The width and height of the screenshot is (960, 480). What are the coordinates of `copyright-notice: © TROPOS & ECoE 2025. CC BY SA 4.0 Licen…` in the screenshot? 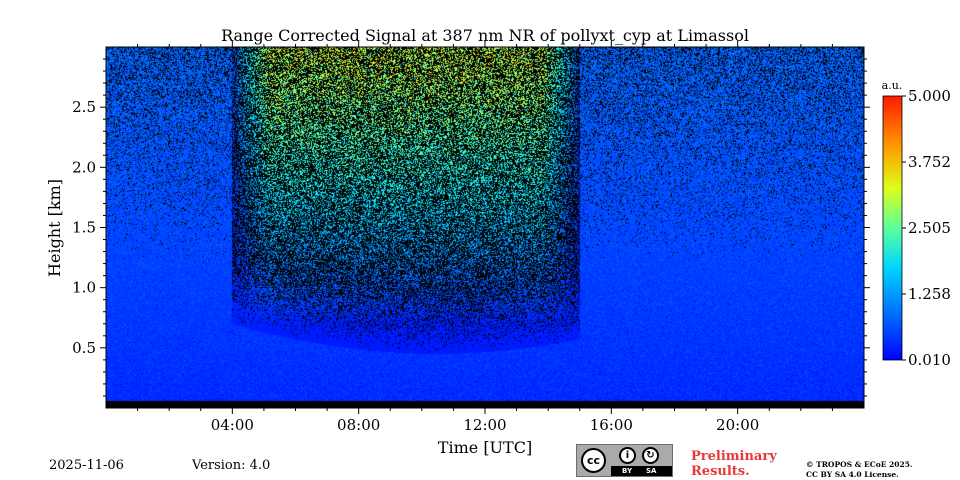 It's located at (859, 470).